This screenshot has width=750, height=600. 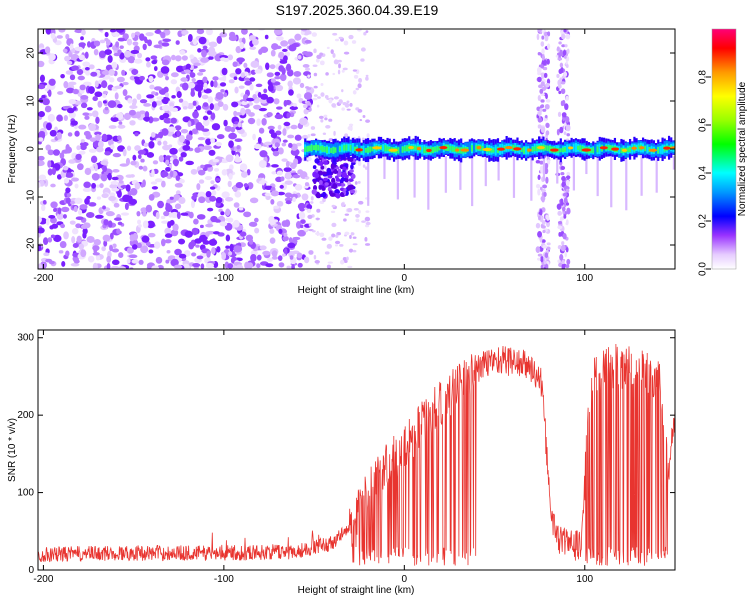 I want to click on colorbar-gradient, so click(x=724, y=149).